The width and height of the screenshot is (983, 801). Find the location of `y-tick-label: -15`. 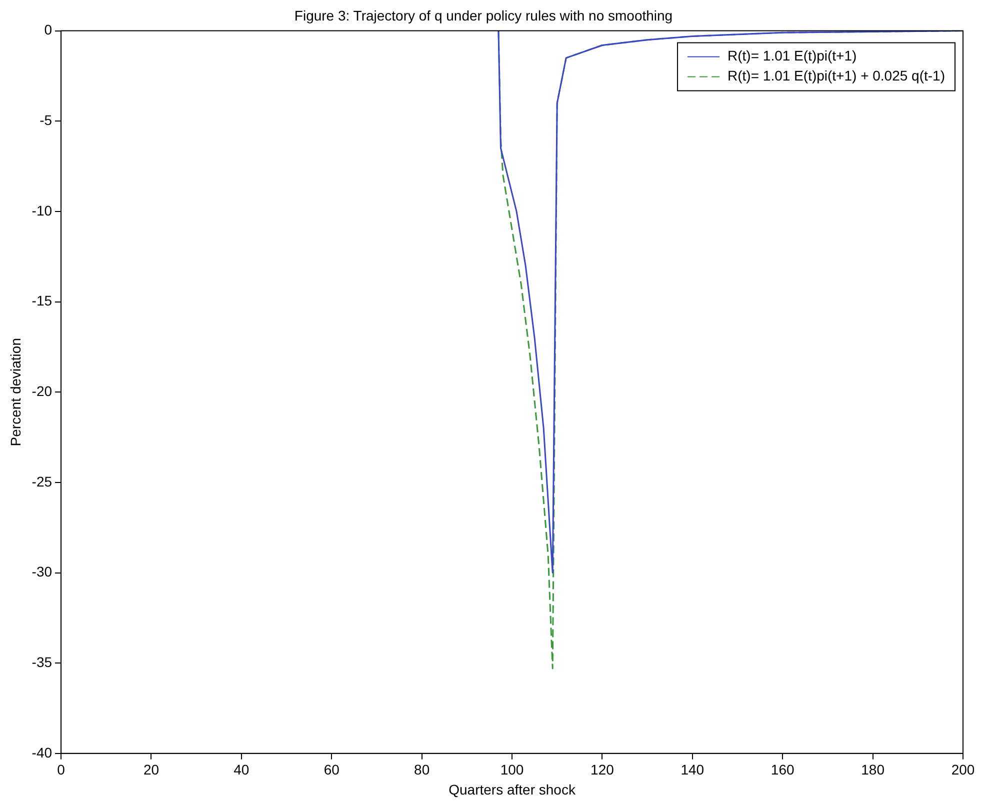

y-tick-label: -15 is located at coordinates (42, 300).